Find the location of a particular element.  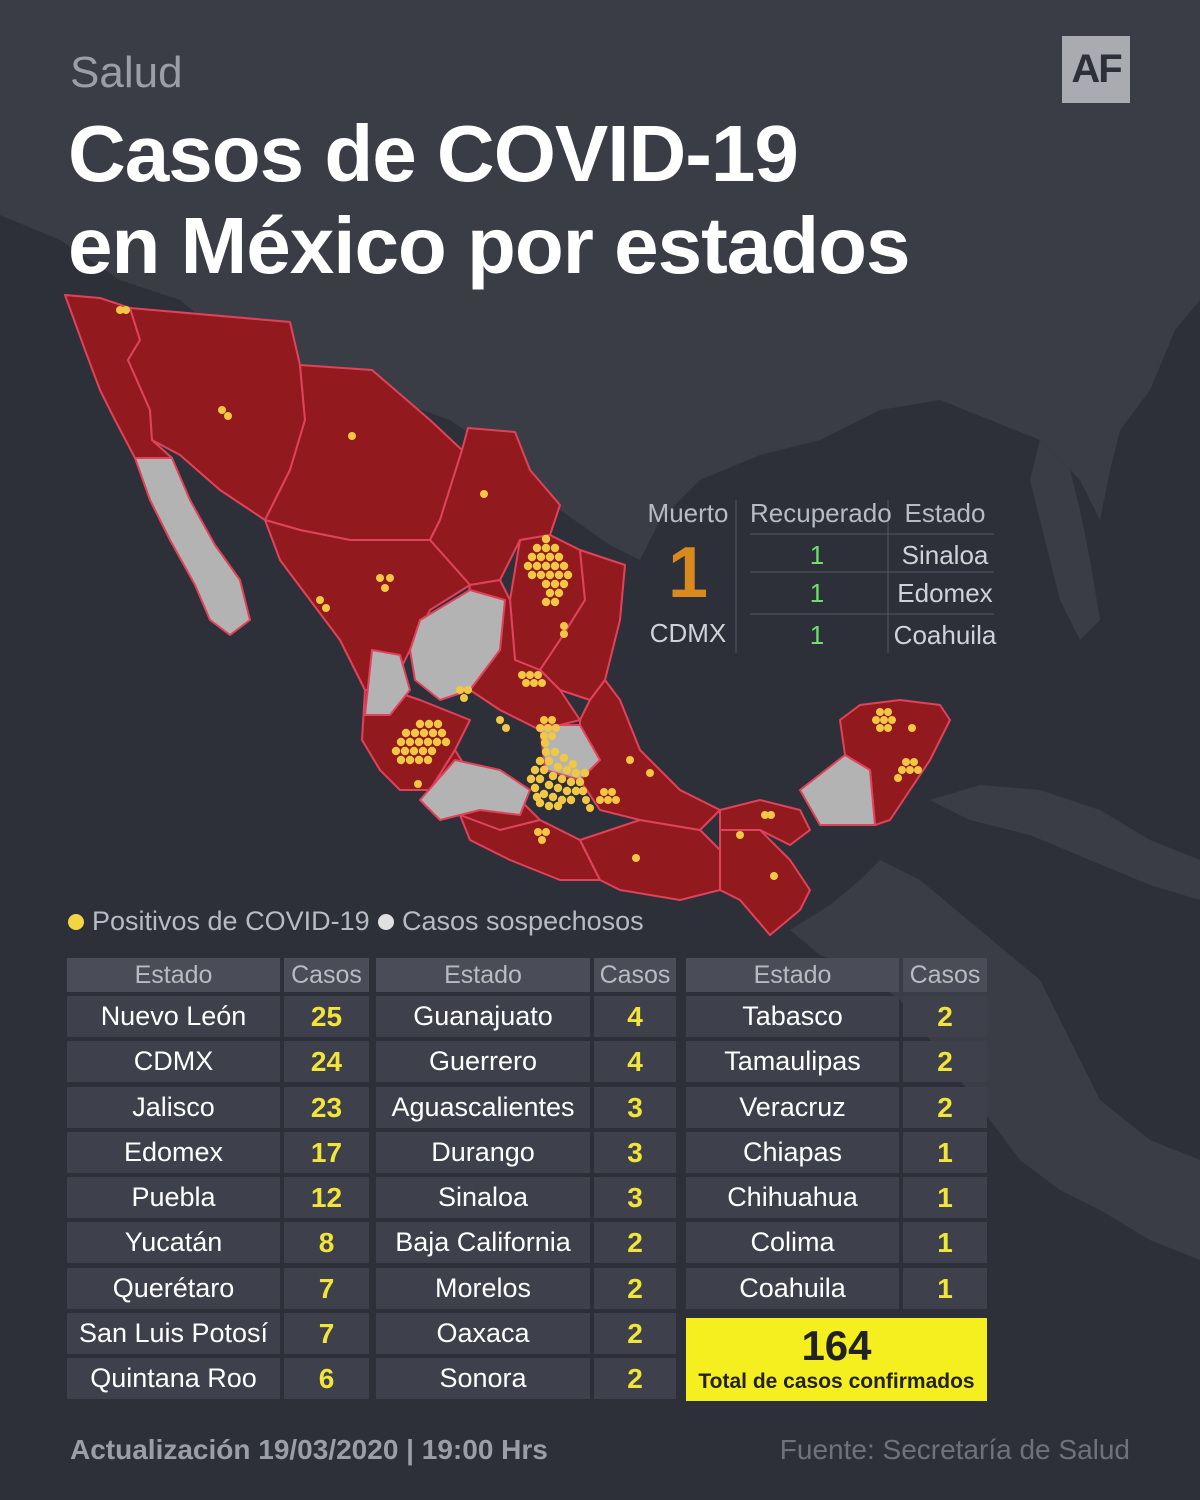

tabasco-state is located at coordinates (765, 822).